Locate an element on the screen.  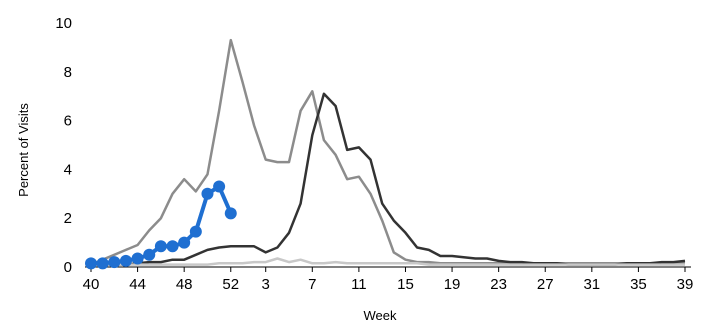
x-axis-ticks: 40 44 48 52 3 7 11 15 19 23 27 31 35 39 is located at coordinates (388, 280).